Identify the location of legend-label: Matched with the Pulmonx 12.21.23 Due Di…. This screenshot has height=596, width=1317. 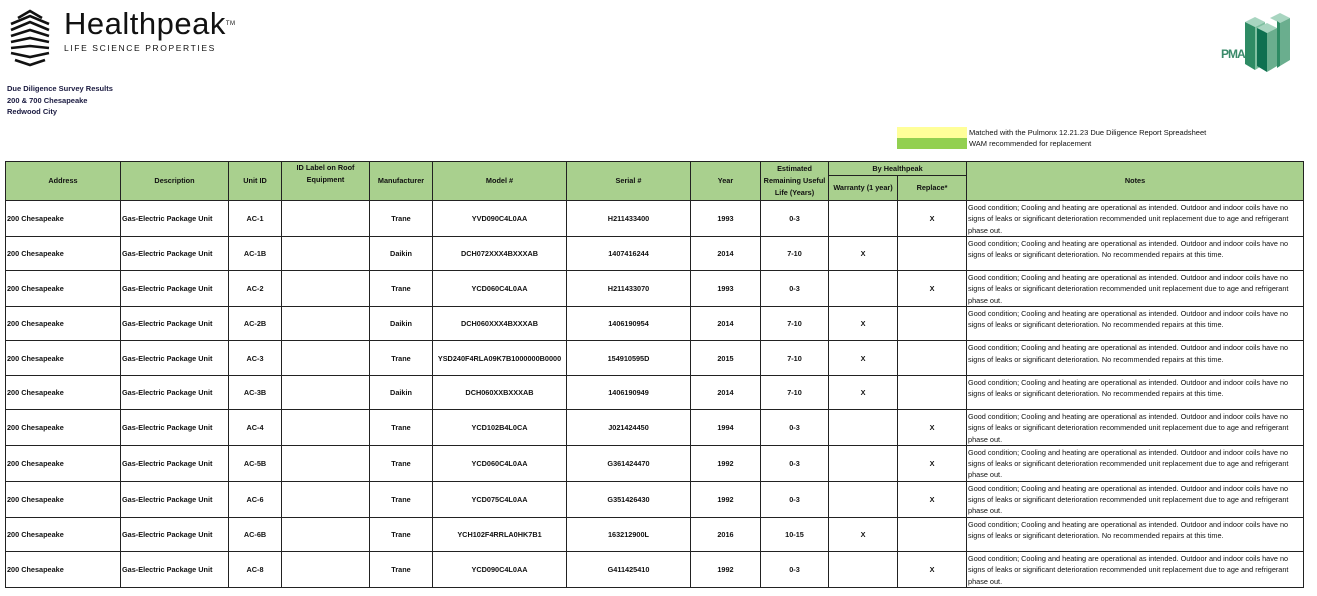
(1088, 132).